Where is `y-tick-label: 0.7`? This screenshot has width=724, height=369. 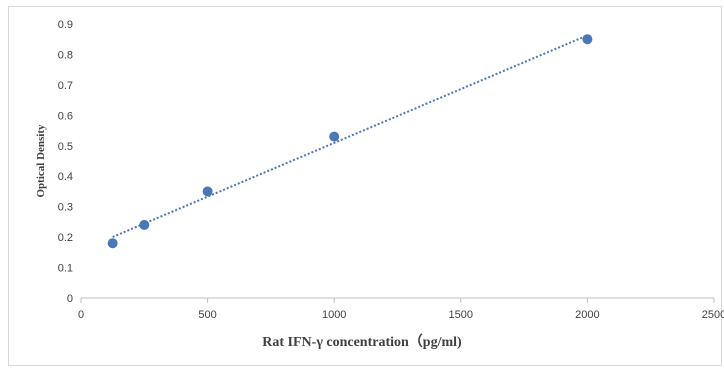
y-tick-label: 0.7 is located at coordinates (65, 86).